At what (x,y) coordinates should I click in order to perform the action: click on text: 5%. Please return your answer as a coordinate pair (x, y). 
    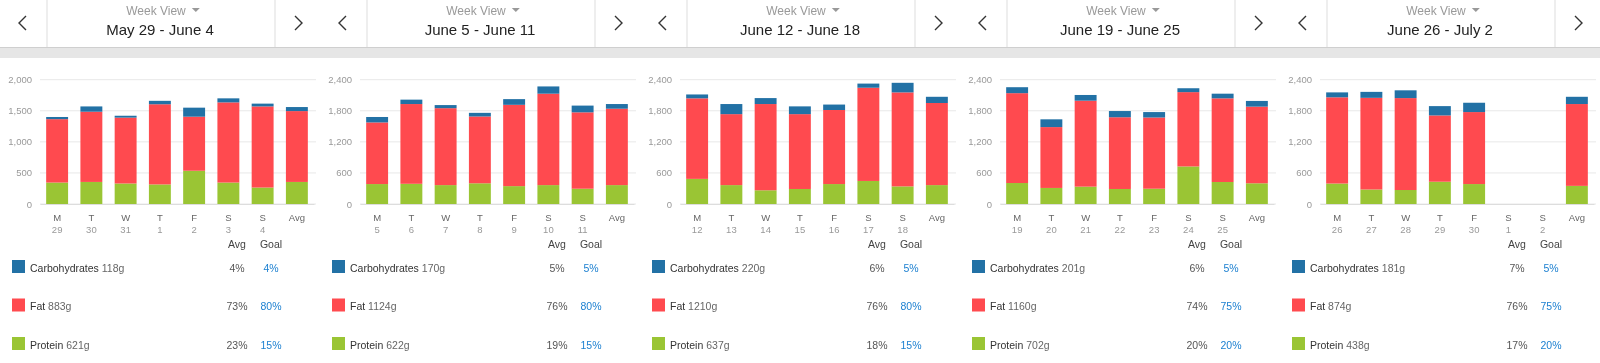
    Looking at the image, I should click on (911, 267).